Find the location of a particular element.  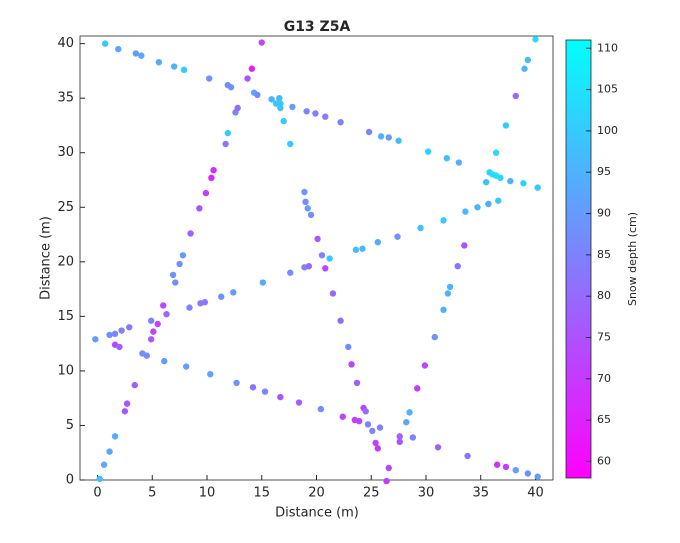

colorbar-tick-label: 100 is located at coordinates (607, 130).